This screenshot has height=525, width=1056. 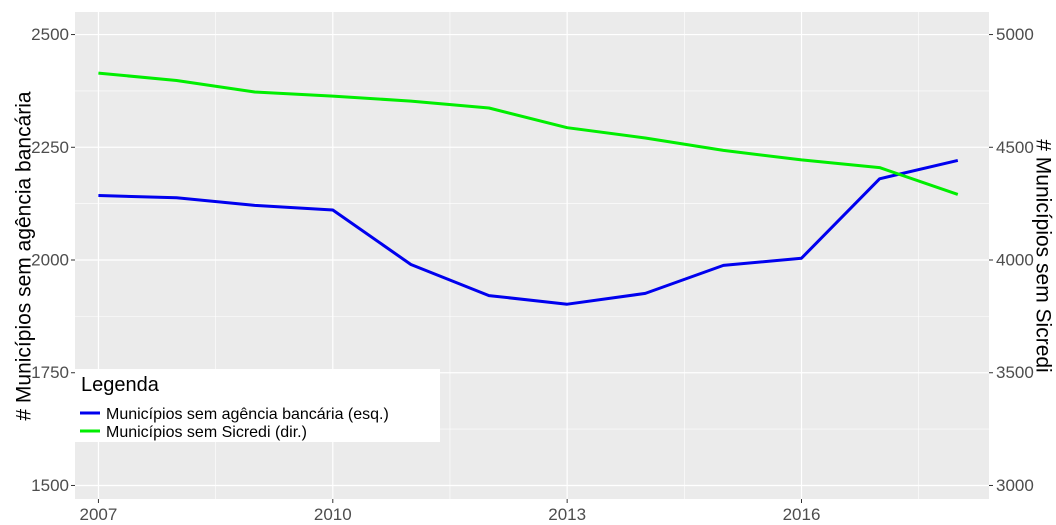 I want to click on x-axis-ticks: 2007 2010 2013 2016, so click(x=450, y=511).